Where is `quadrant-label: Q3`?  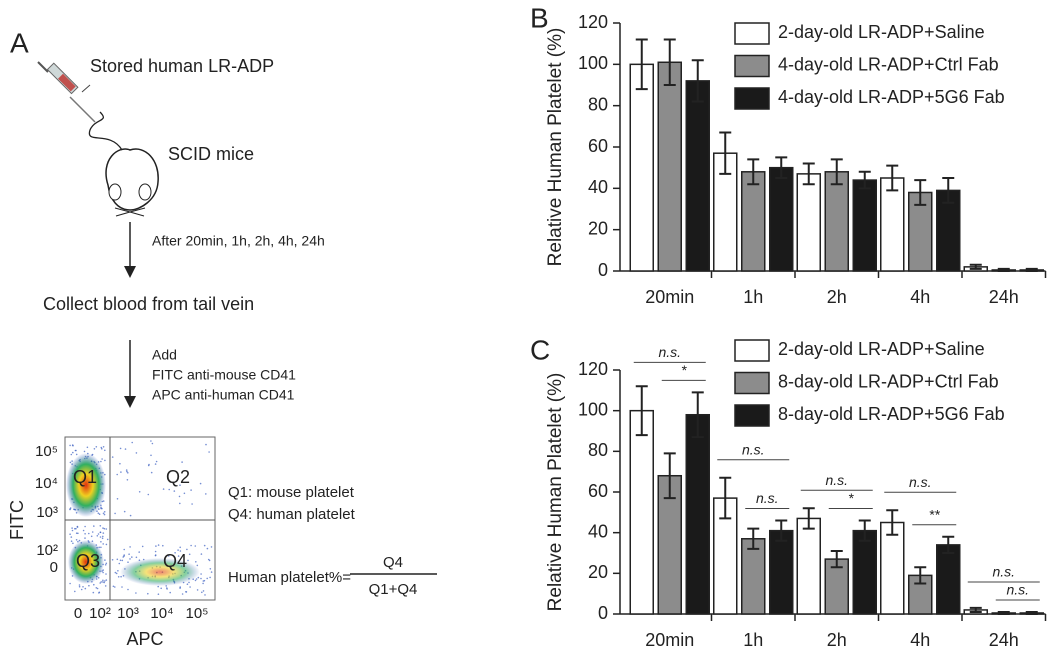
quadrant-label: Q3 is located at coordinates (88, 561).